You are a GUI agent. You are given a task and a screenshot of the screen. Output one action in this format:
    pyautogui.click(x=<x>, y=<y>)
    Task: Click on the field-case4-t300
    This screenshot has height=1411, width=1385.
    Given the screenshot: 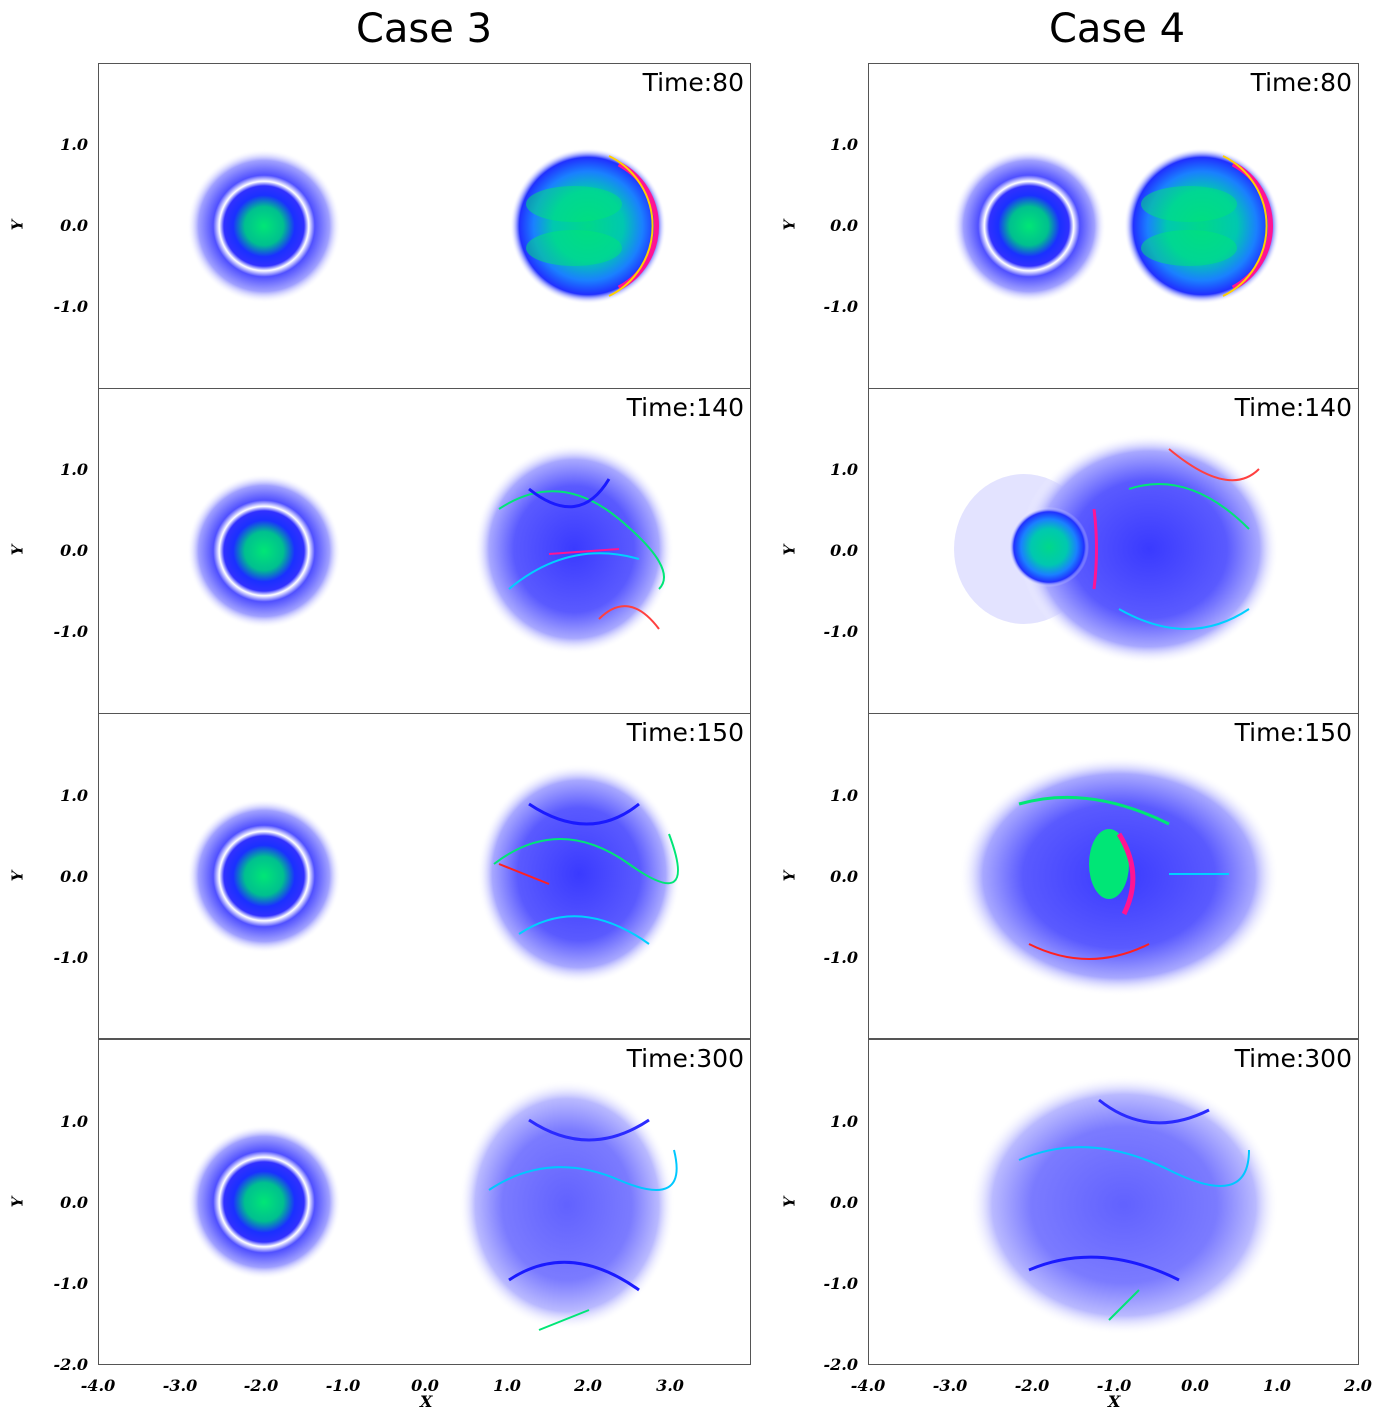 What is the action you would take?
    pyautogui.click(x=1124, y=1205)
    